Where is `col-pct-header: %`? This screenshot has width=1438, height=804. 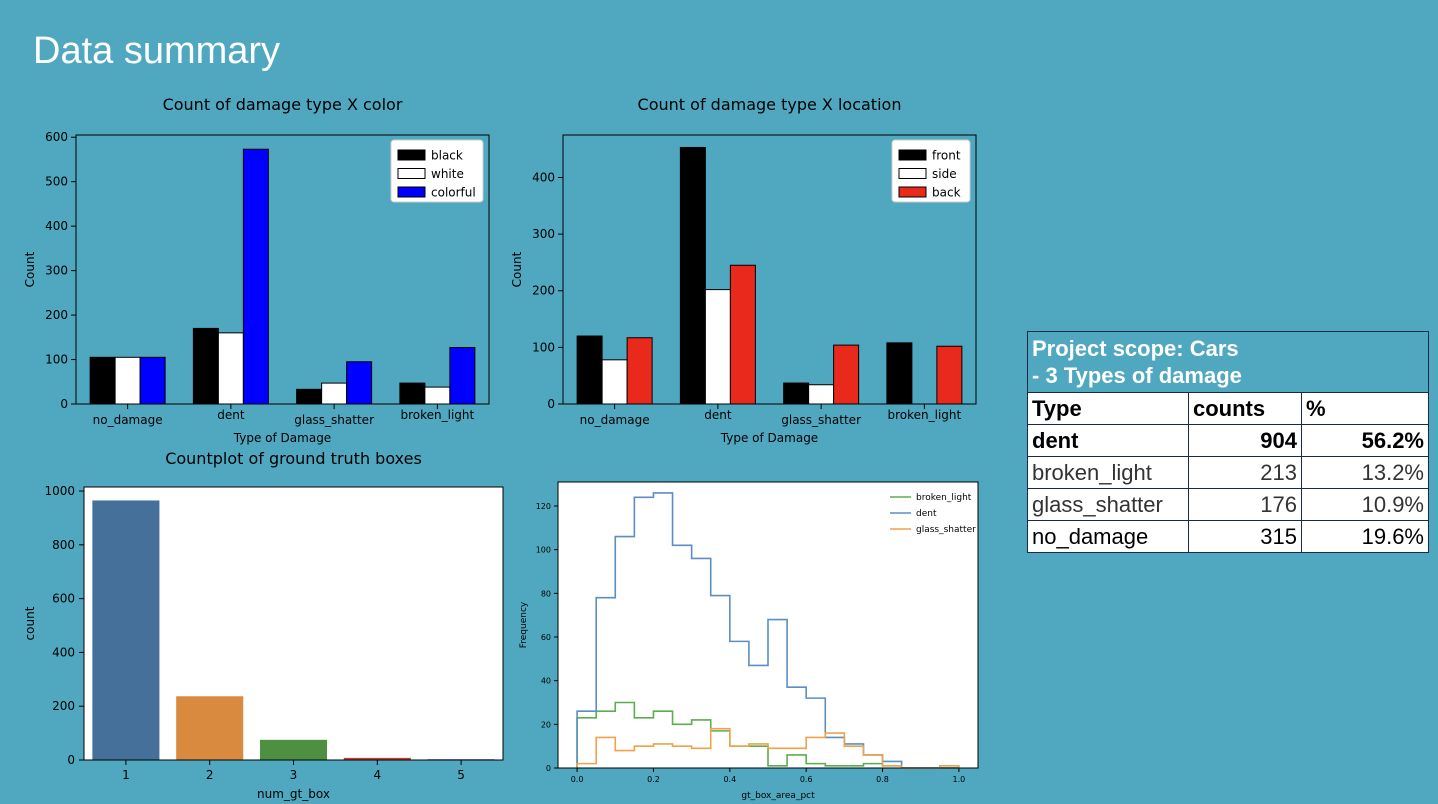
col-pct-header: % is located at coordinates (1365, 408).